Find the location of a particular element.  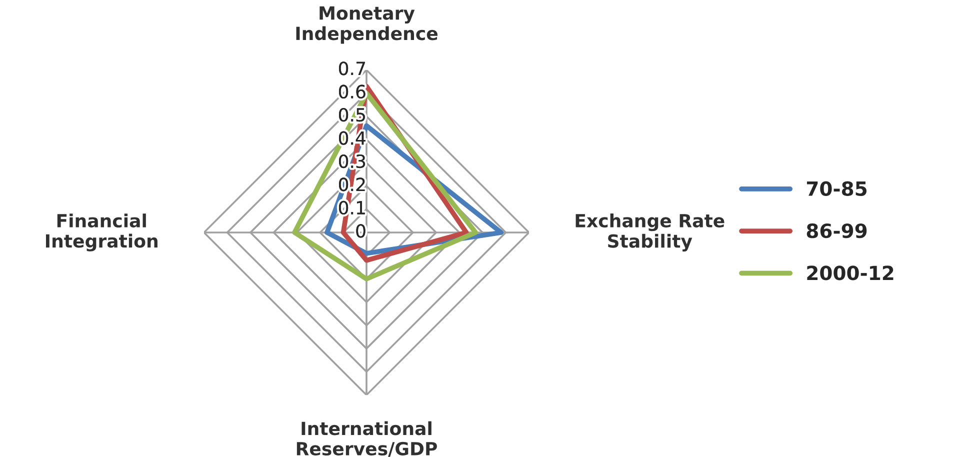

legend-label: 2000-12 is located at coordinates (850, 273).